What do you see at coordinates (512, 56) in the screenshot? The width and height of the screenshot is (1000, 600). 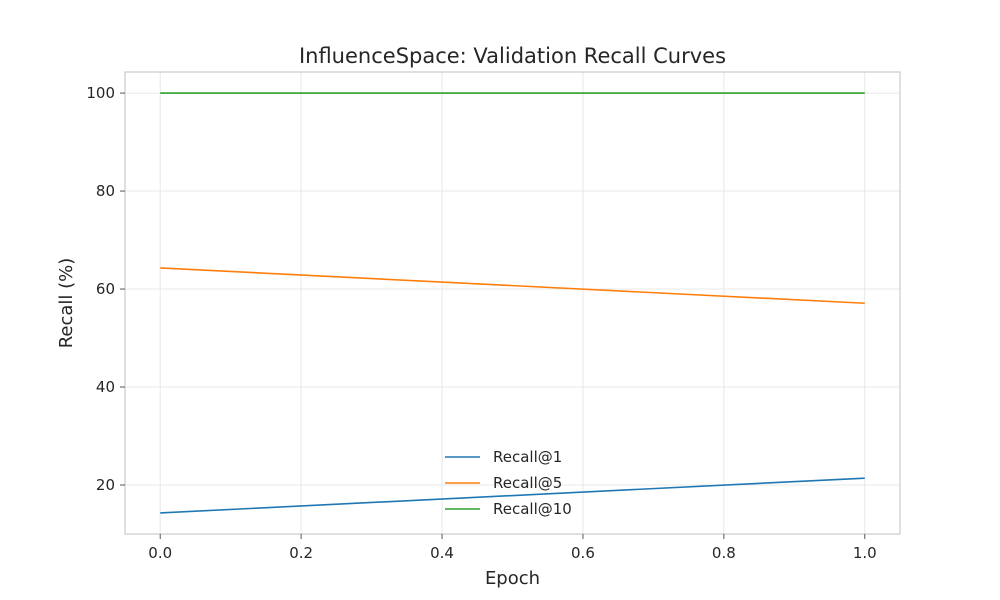 I see `chart-title: InfluenceSpace: Validation Recall Curves` at bounding box center [512, 56].